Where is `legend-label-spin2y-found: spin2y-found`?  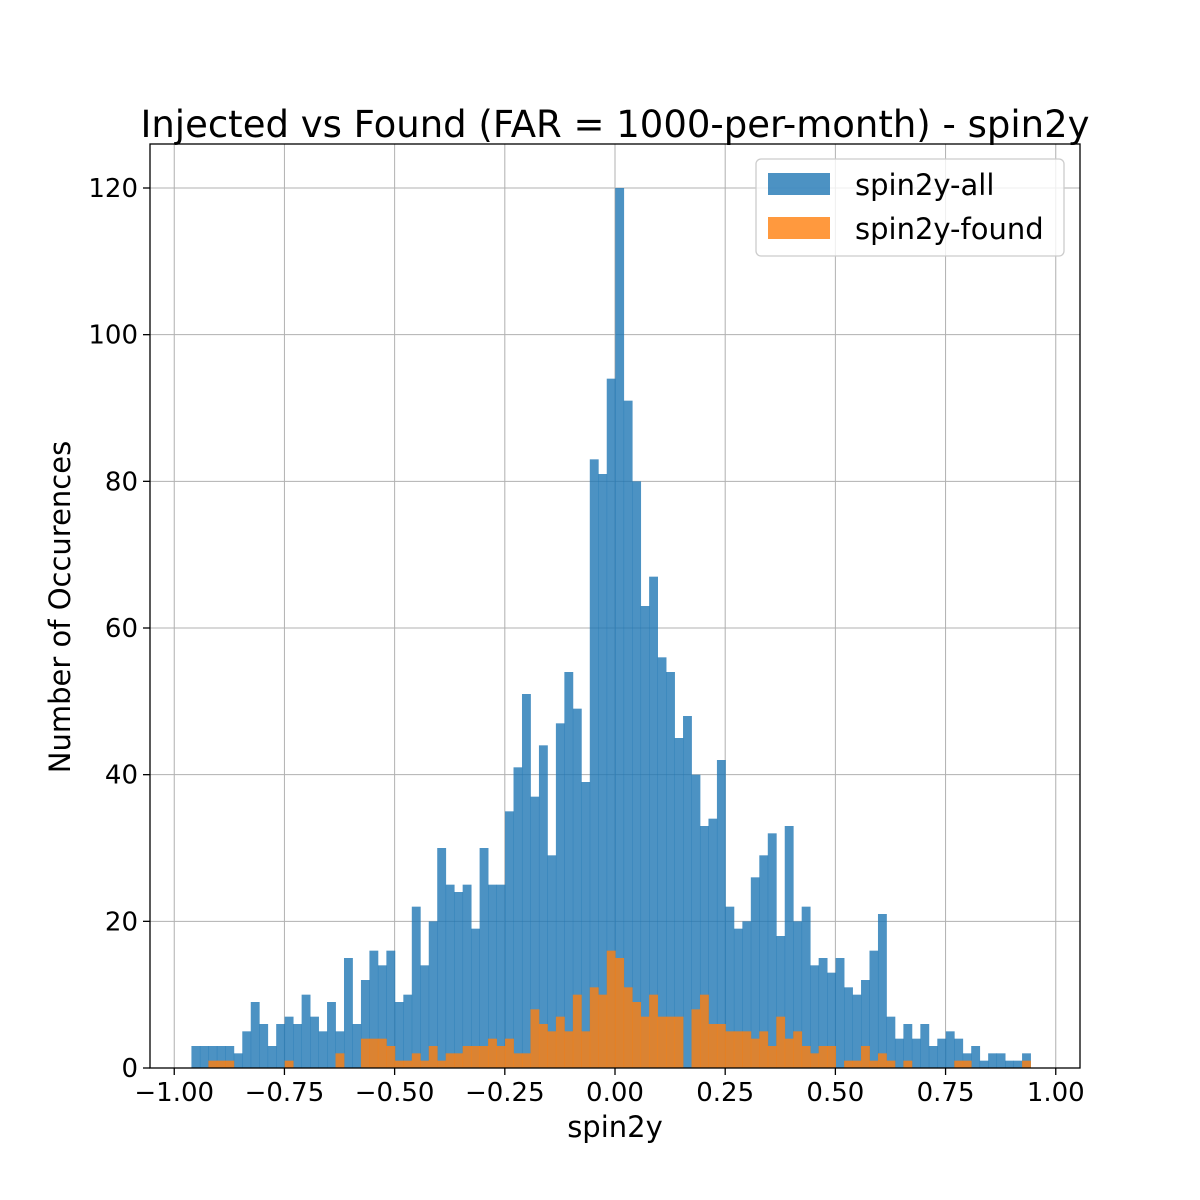
legend-label-spin2y-found: spin2y-found is located at coordinates (949, 229).